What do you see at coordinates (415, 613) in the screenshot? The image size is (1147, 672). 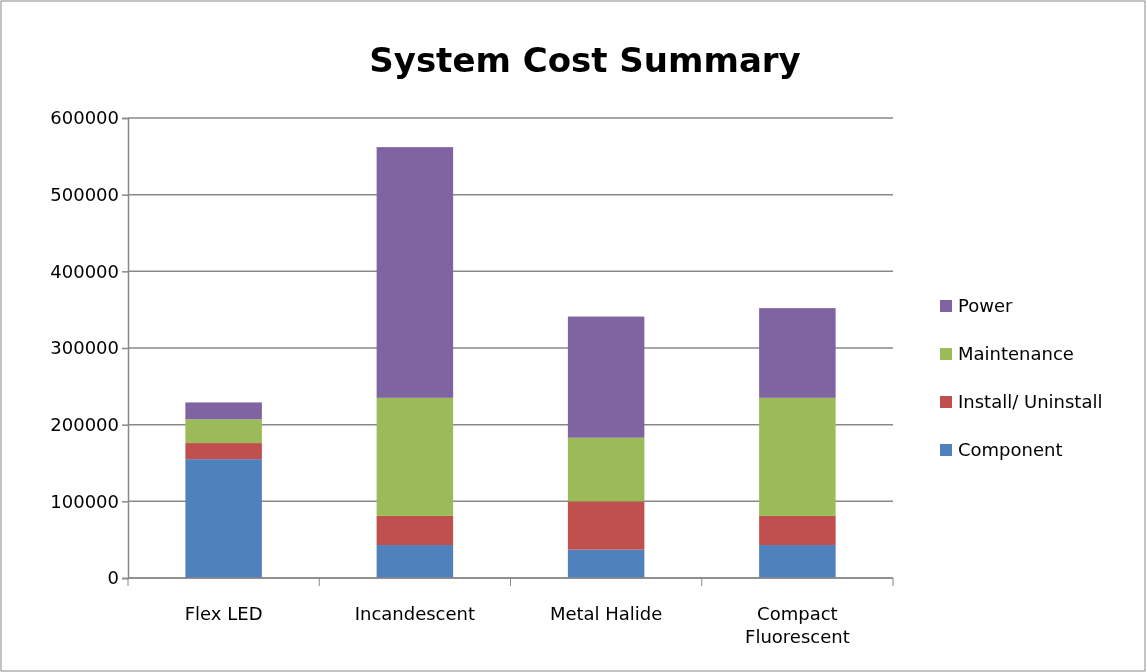 I see `x-tick-label: Incandescent` at bounding box center [415, 613].